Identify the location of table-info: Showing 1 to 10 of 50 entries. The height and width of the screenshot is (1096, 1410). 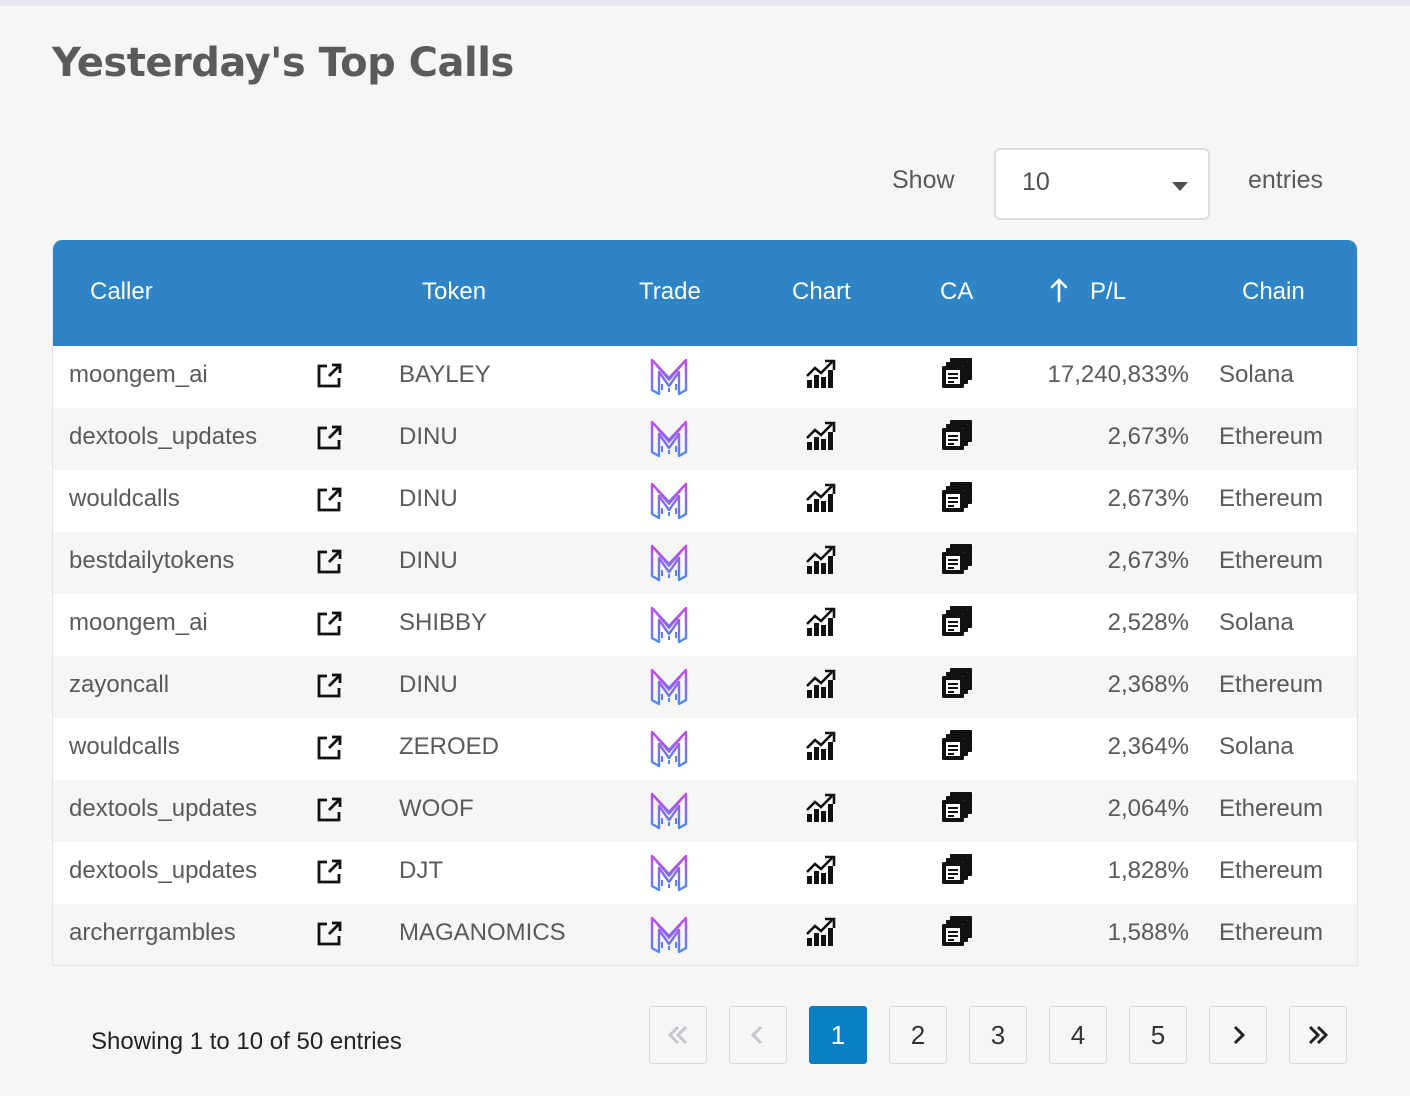
(246, 1041).